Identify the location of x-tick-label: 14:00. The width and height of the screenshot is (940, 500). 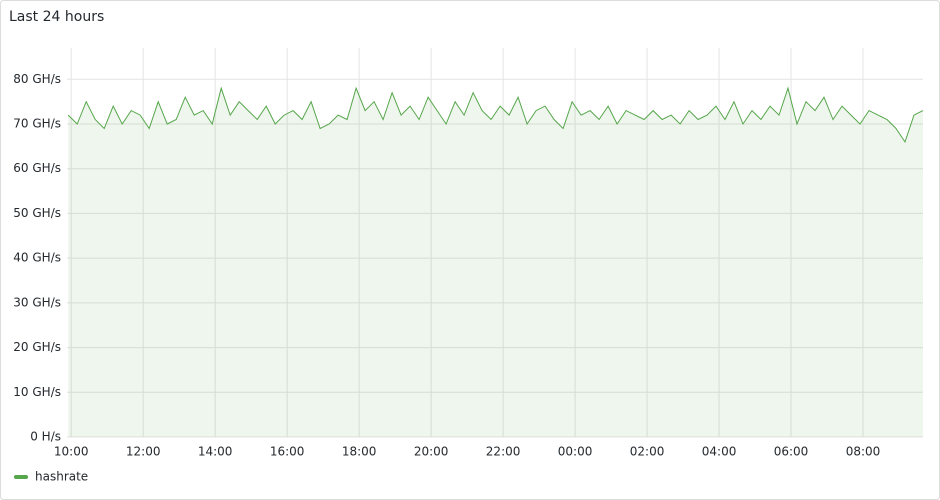
(215, 452).